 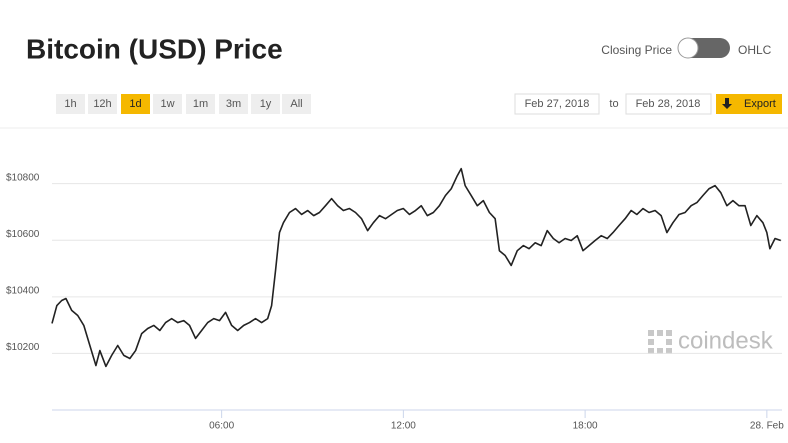 I want to click on range-label: 12h, so click(x=102, y=104).